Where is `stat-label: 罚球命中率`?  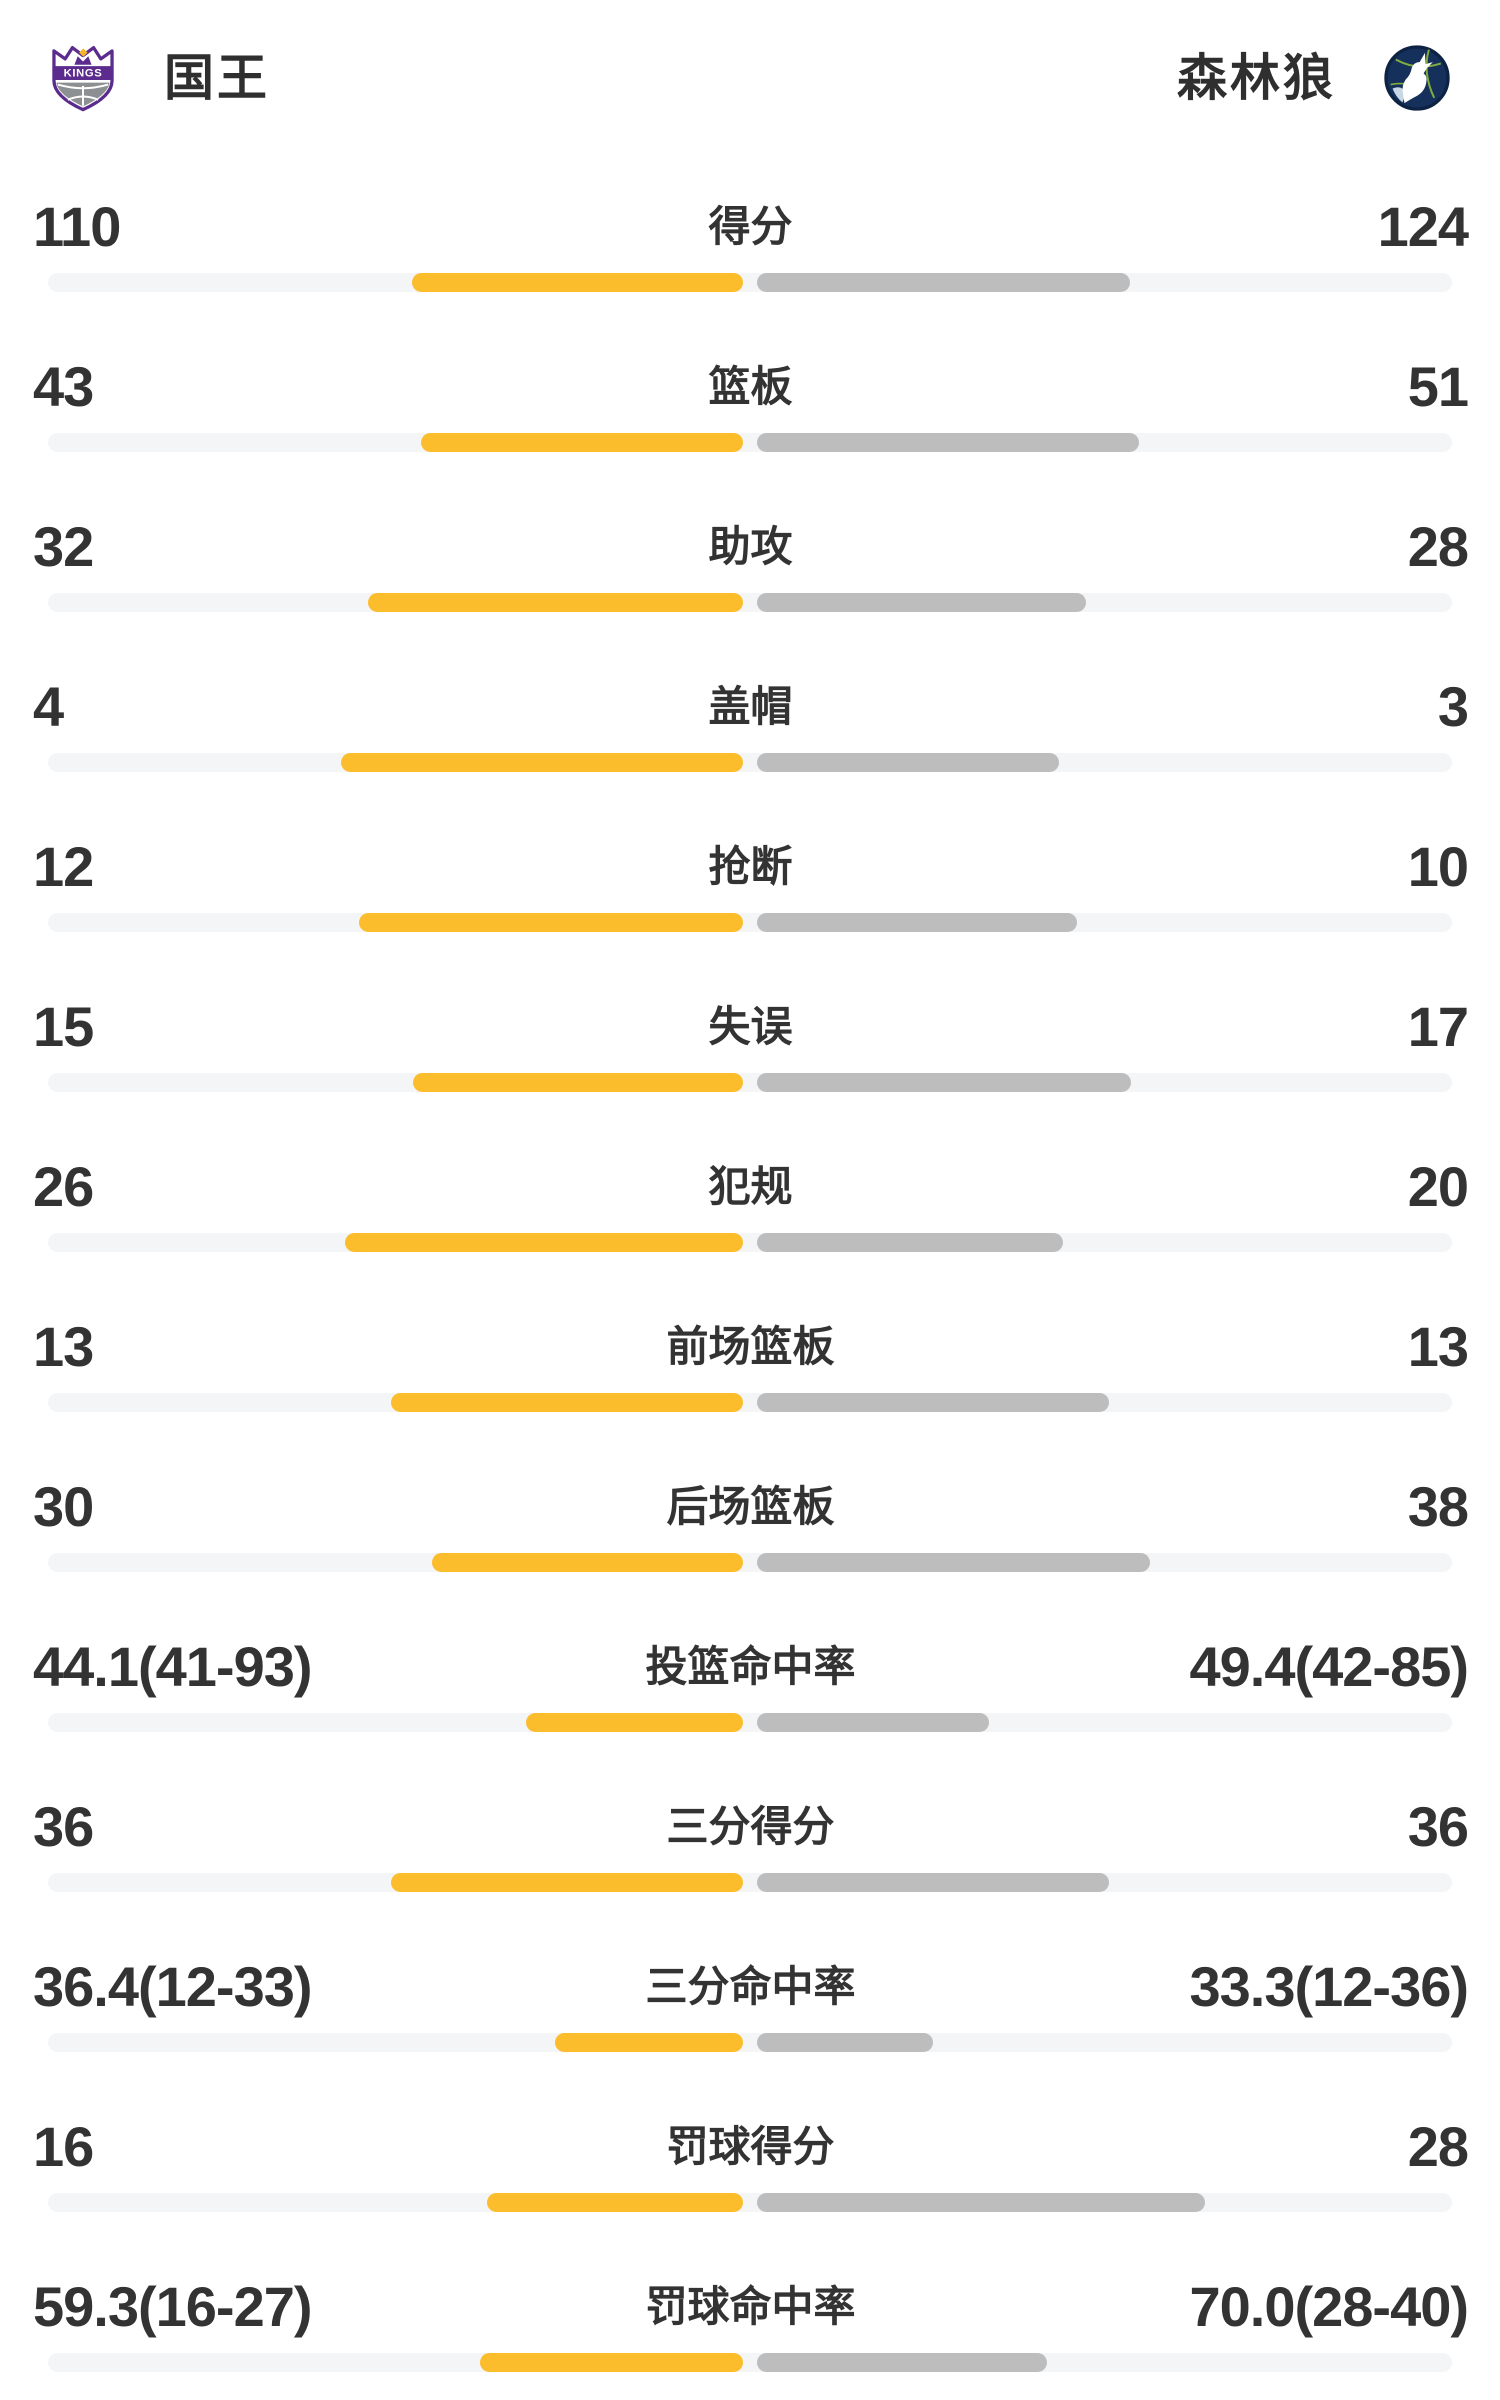
stat-label: 罚球命中率 is located at coordinates (750, 2306).